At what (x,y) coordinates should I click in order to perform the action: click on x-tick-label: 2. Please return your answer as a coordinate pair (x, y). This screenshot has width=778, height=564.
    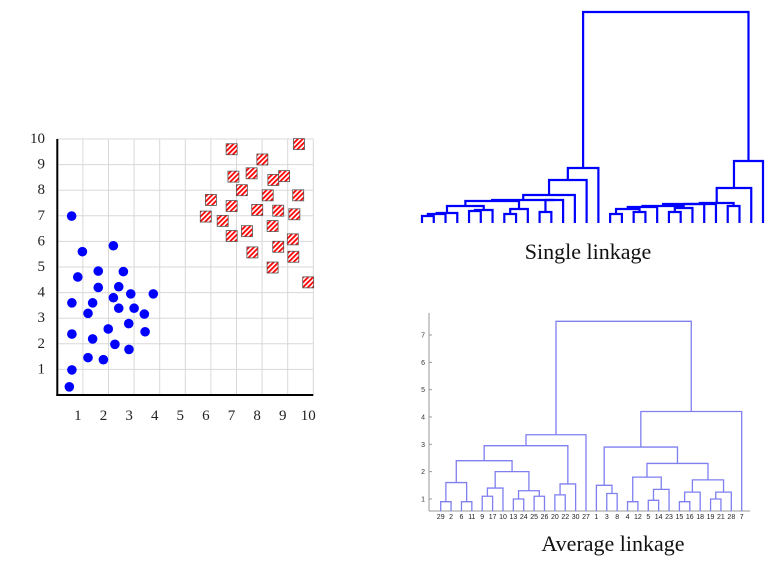
    Looking at the image, I should click on (104, 416).